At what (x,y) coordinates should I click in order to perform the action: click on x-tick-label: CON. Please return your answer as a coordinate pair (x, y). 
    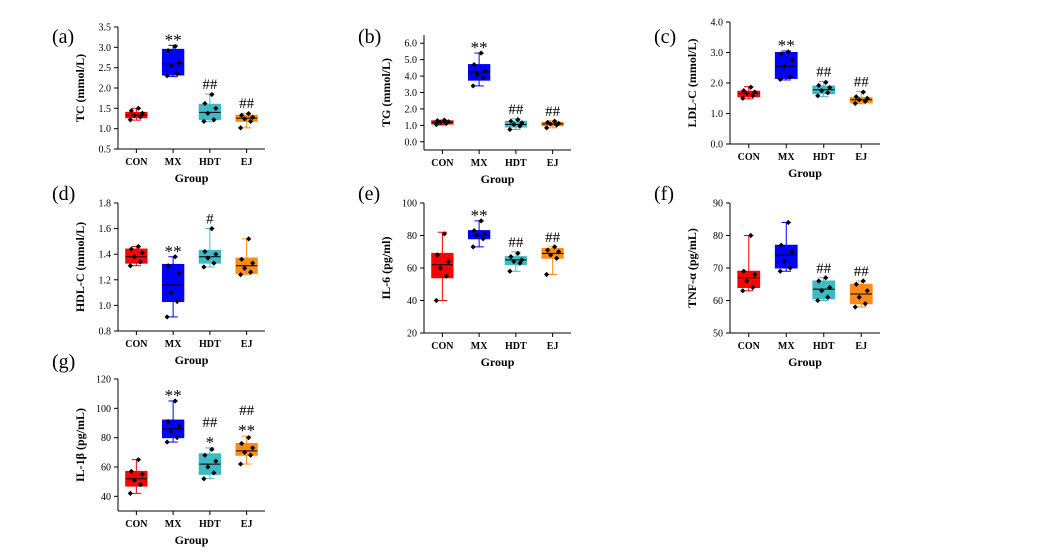
    Looking at the image, I should click on (442, 163).